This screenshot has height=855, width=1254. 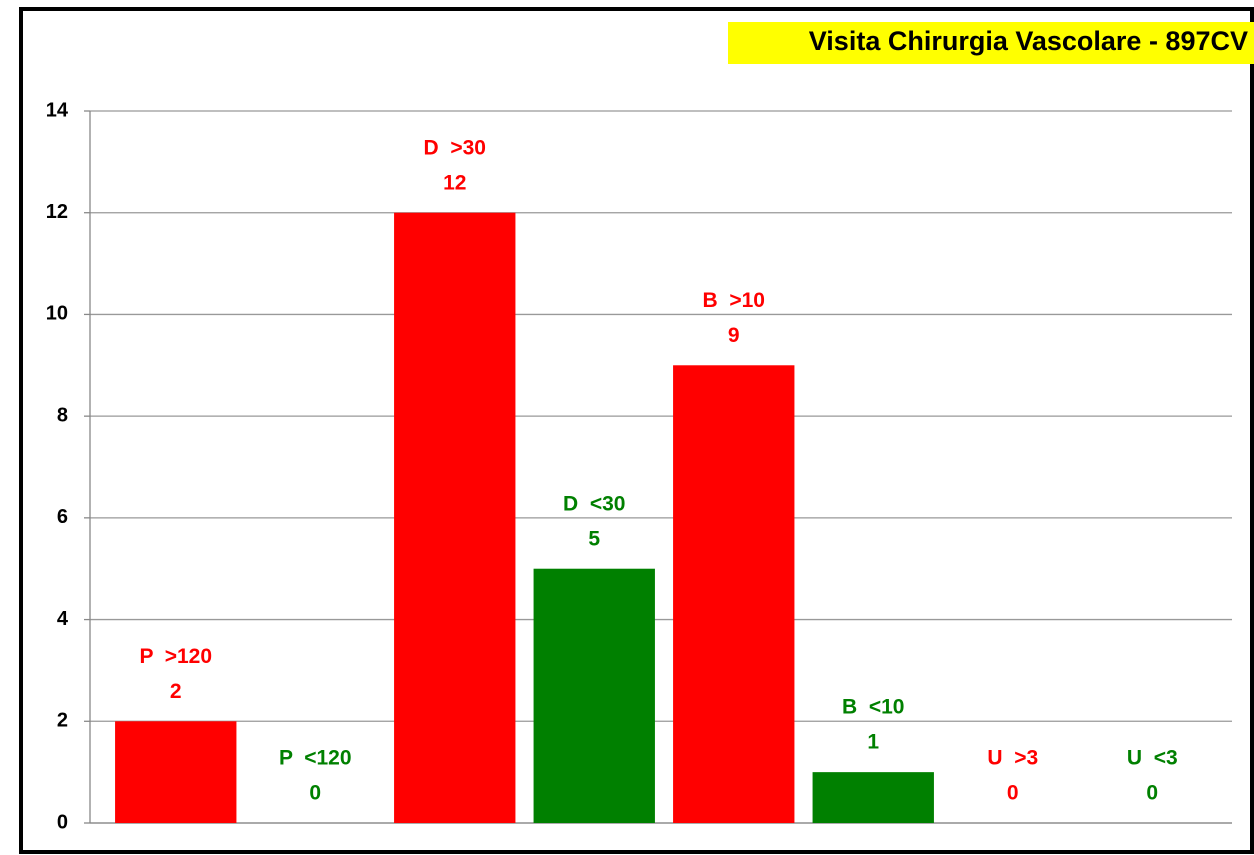 What do you see at coordinates (176, 691) in the screenshot?
I see `data-label: 2` at bounding box center [176, 691].